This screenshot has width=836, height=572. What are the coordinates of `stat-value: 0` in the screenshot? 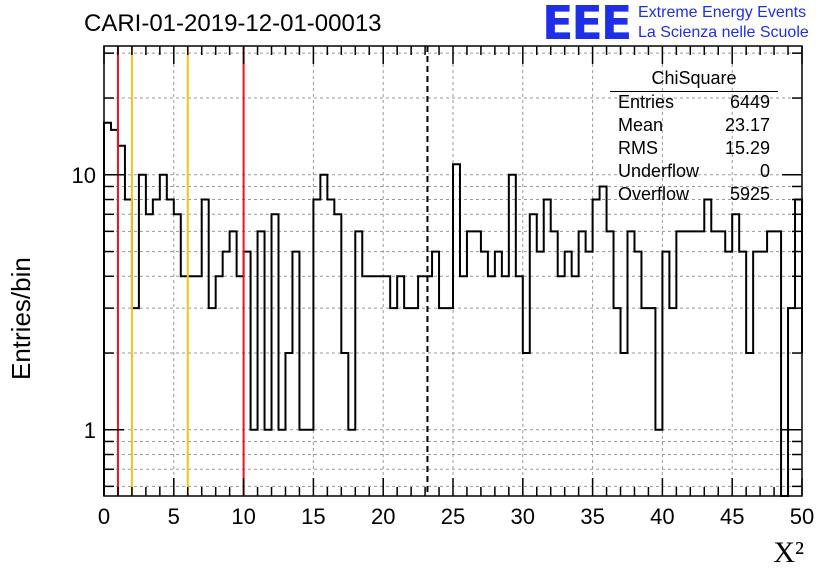 It's located at (764, 171).